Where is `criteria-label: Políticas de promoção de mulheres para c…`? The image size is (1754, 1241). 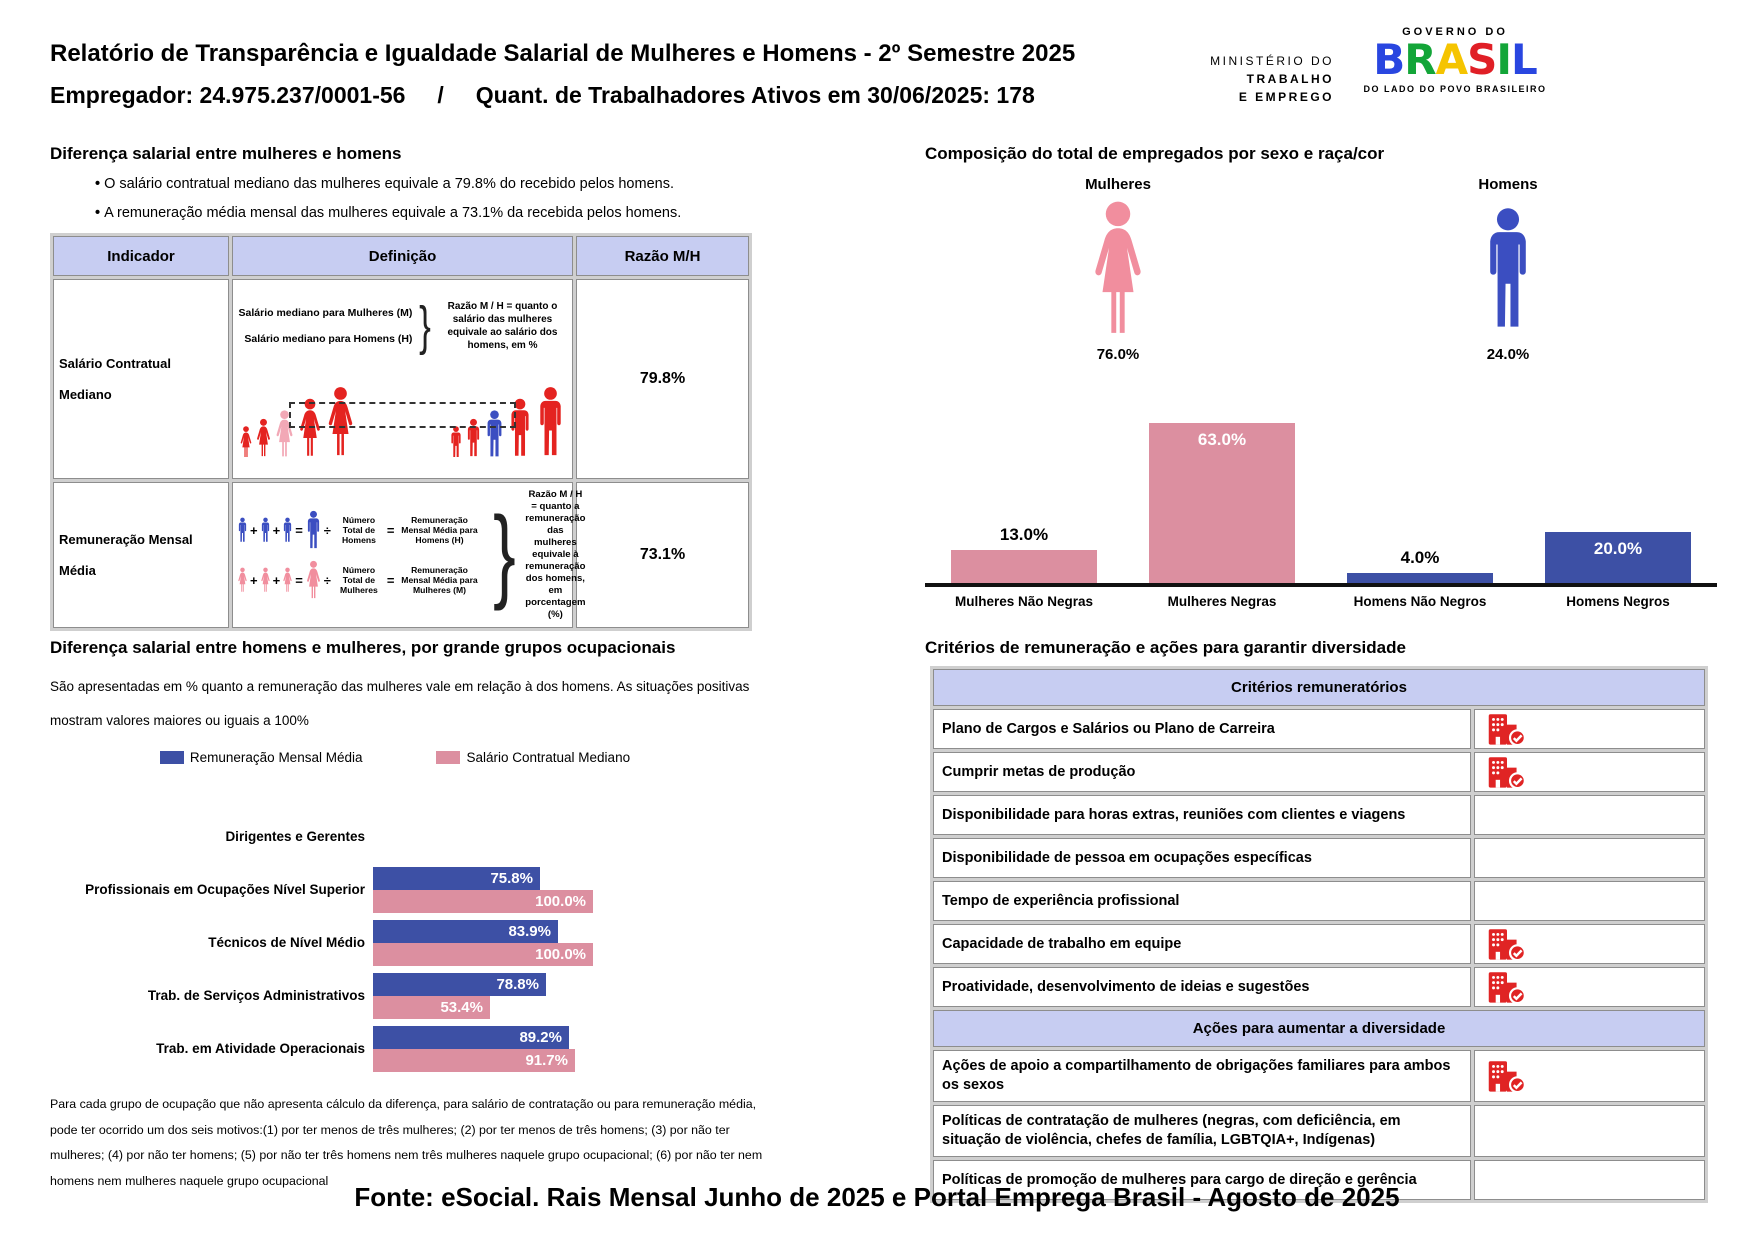
criteria-label: Políticas de promoção de mulheres para c… is located at coordinates (1202, 1180).